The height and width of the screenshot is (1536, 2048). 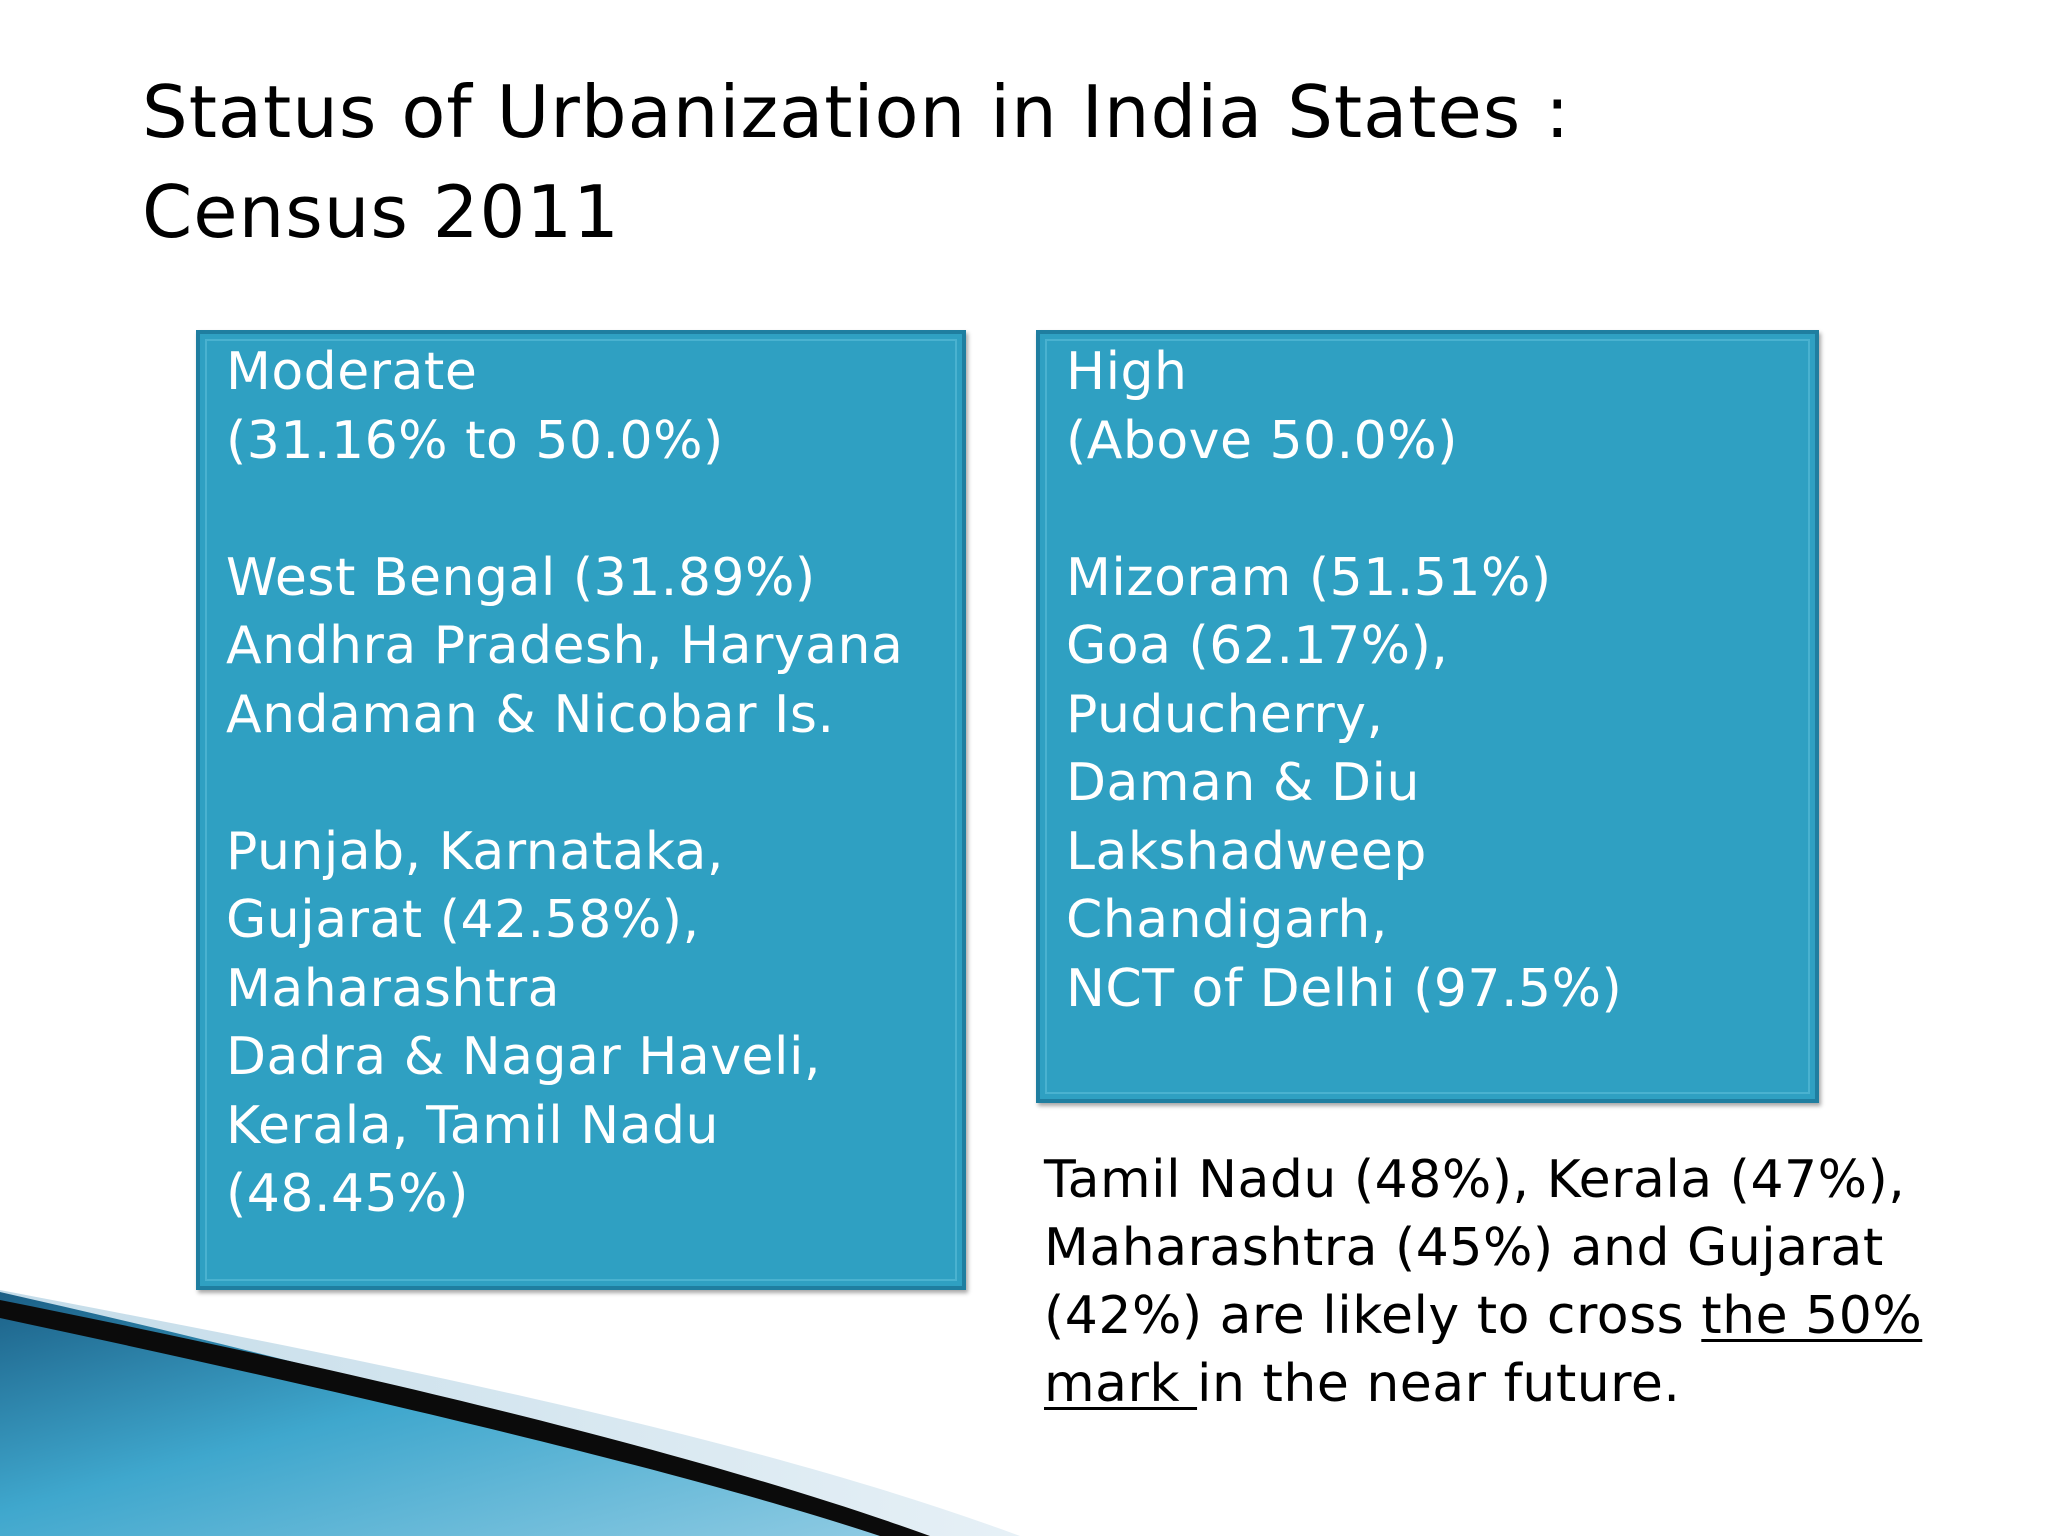 What do you see at coordinates (1257, 646) in the screenshot?
I see `high-state-line: Goa (62.17%),` at bounding box center [1257, 646].